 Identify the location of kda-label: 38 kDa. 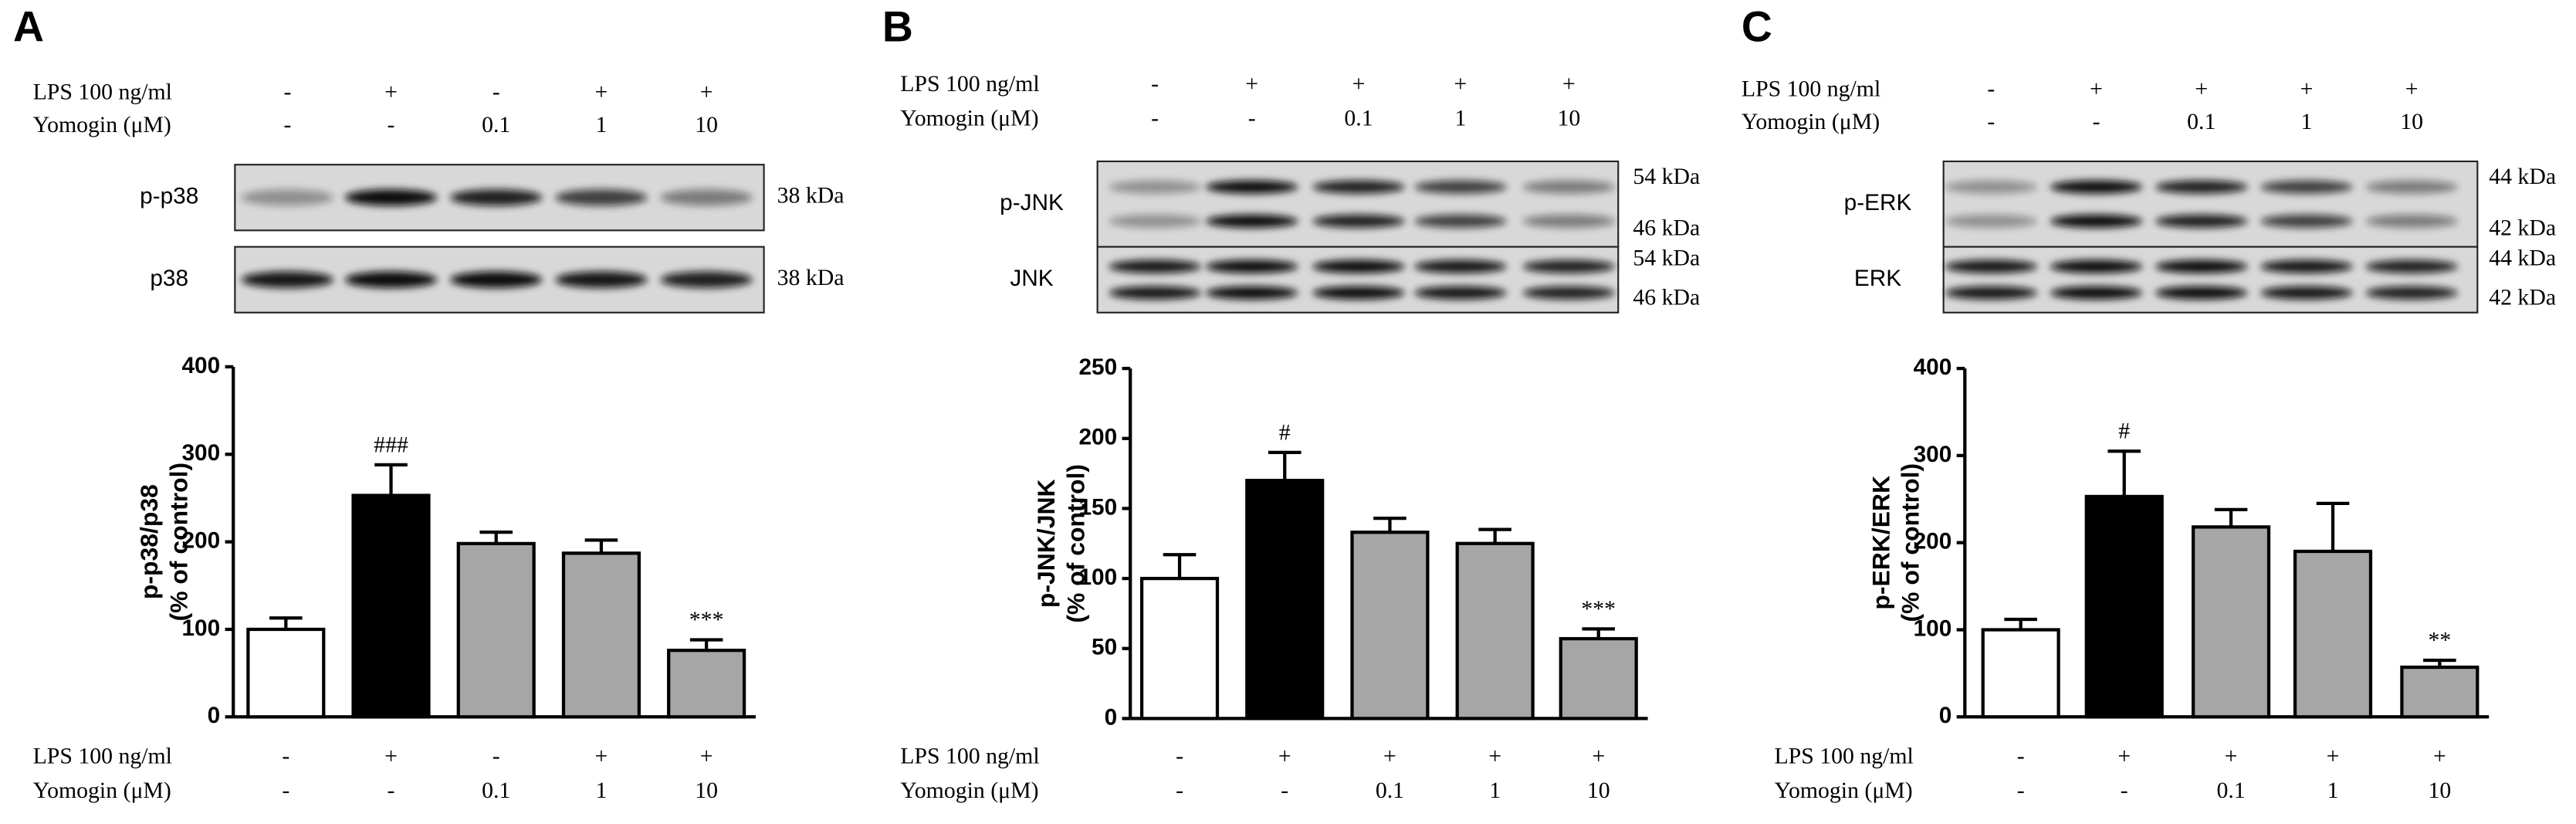
(811, 196).